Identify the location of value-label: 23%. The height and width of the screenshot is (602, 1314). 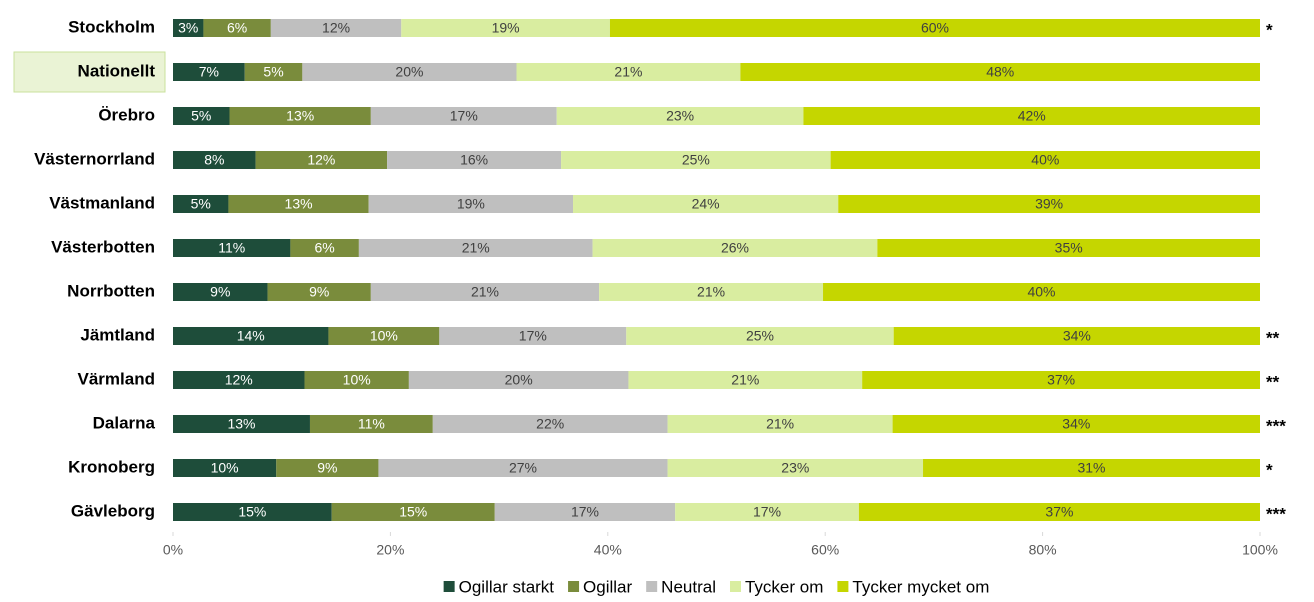
(680, 116).